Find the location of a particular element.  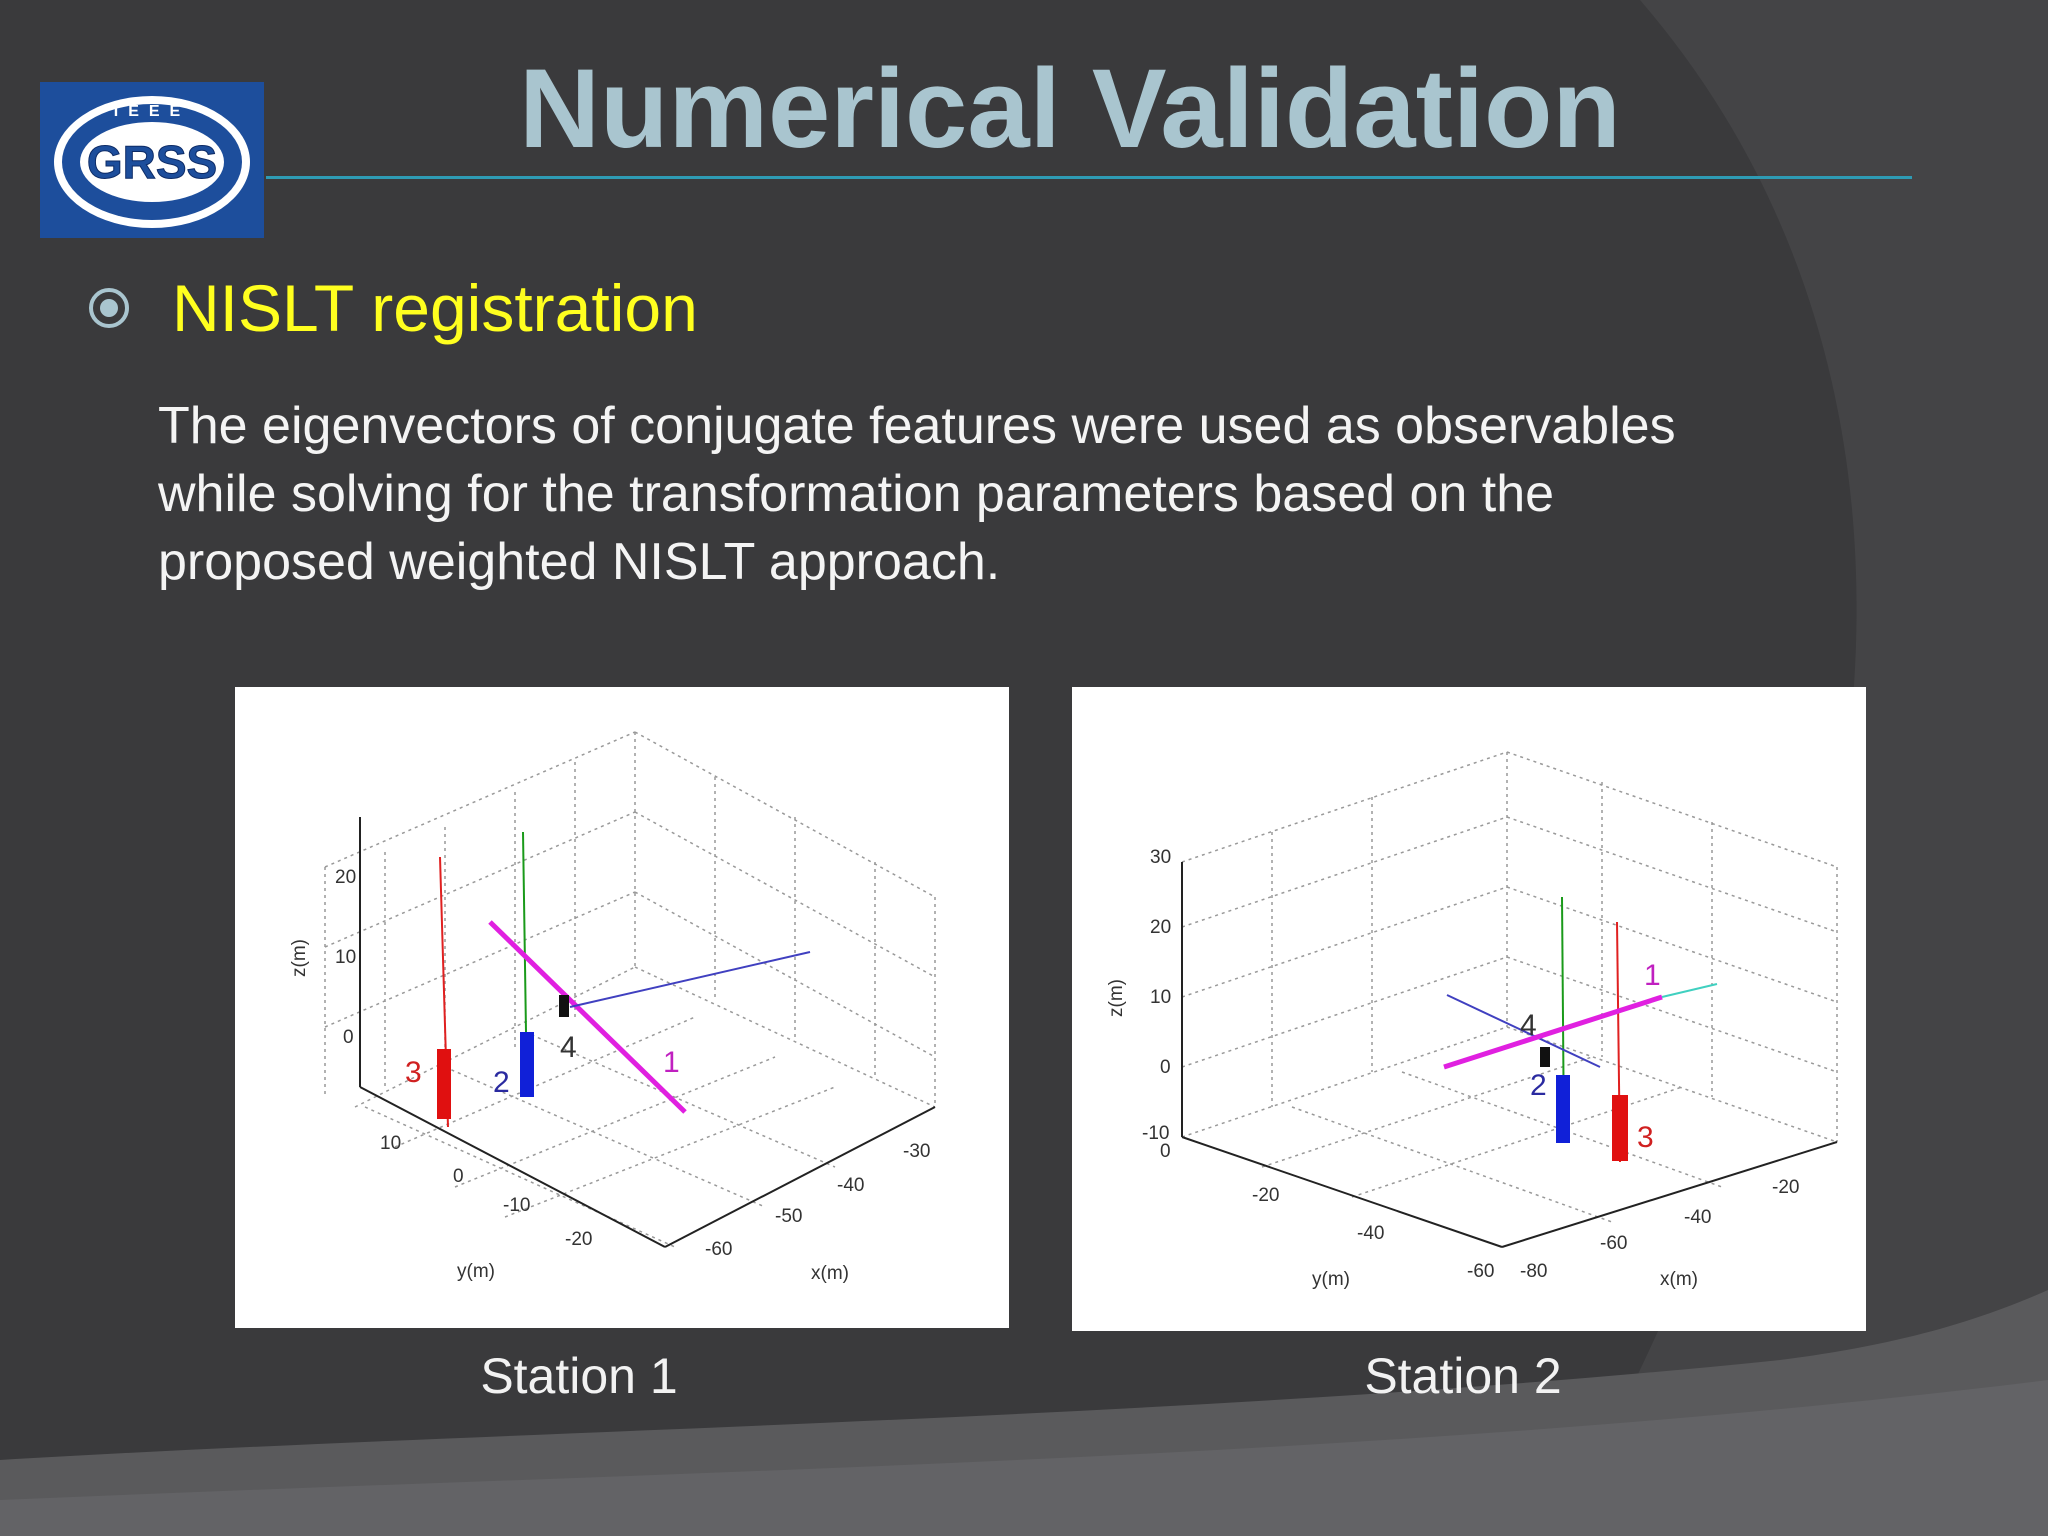

svg-text: GRSS is located at coordinates (152, 162).